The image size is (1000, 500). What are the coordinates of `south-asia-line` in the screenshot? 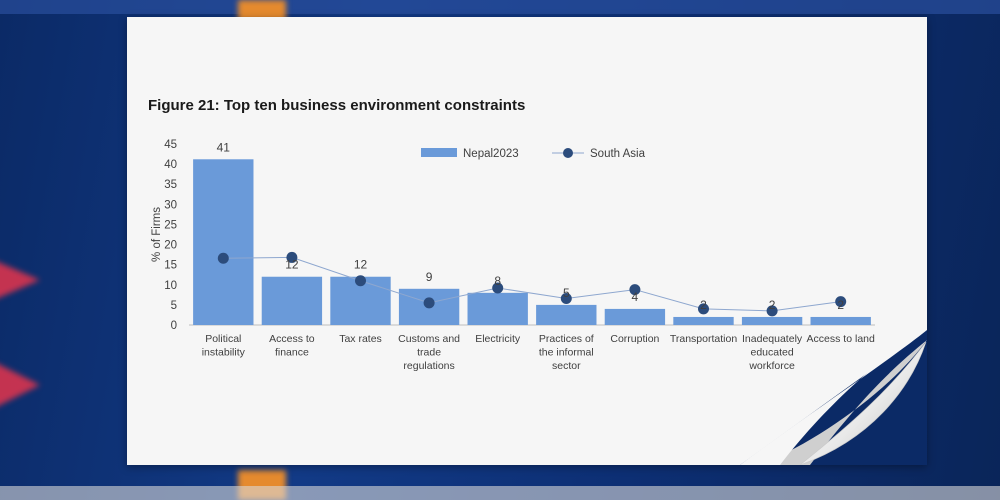 It's located at (532, 284).